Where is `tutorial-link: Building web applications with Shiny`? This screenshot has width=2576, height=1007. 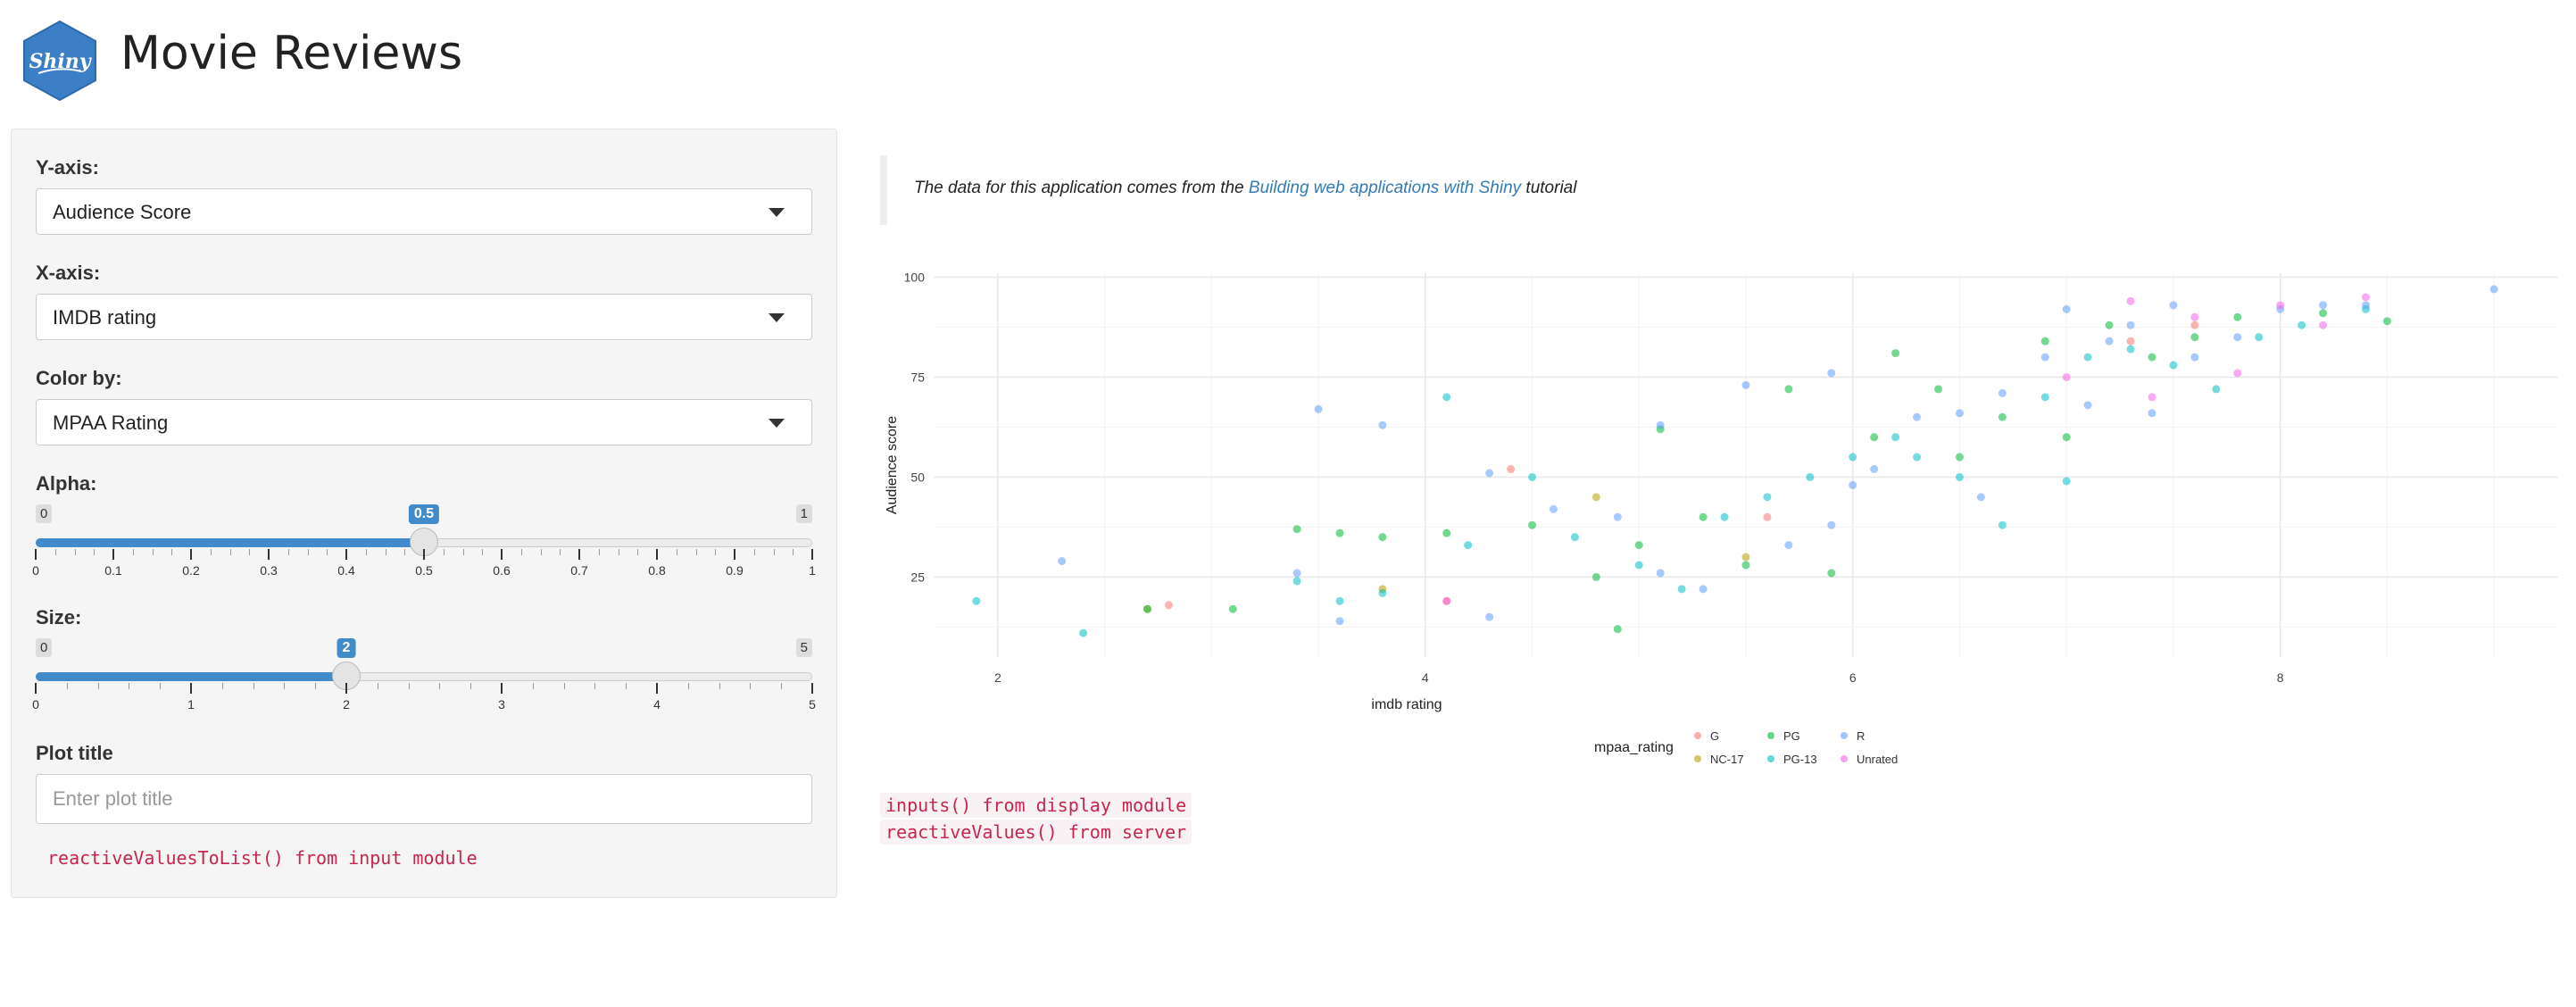
tutorial-link: Building web applications with Shiny is located at coordinates (1385, 188).